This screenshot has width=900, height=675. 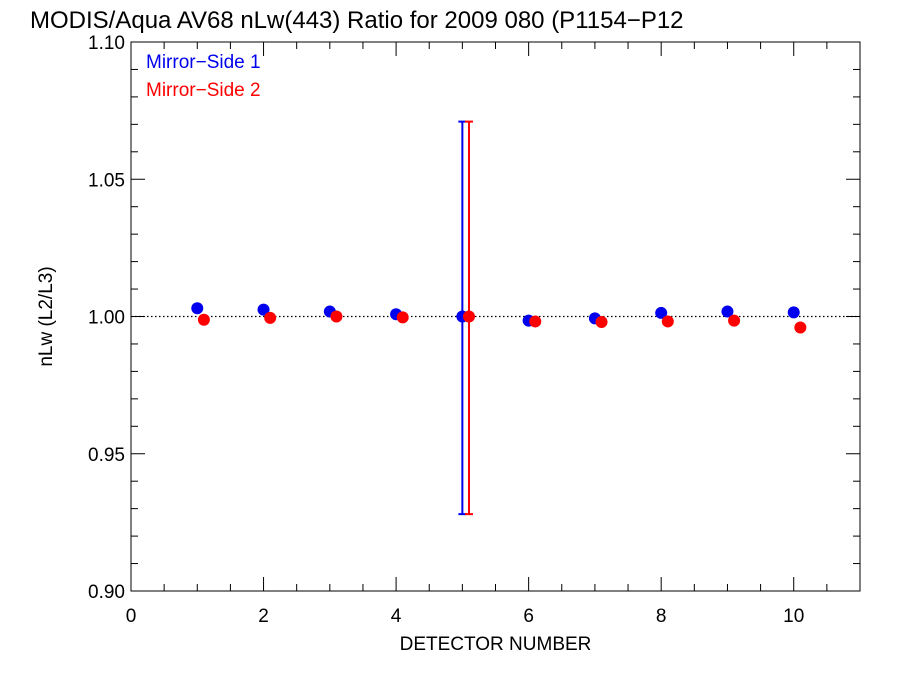 I want to click on x-tick-label: 10, so click(x=793, y=616).